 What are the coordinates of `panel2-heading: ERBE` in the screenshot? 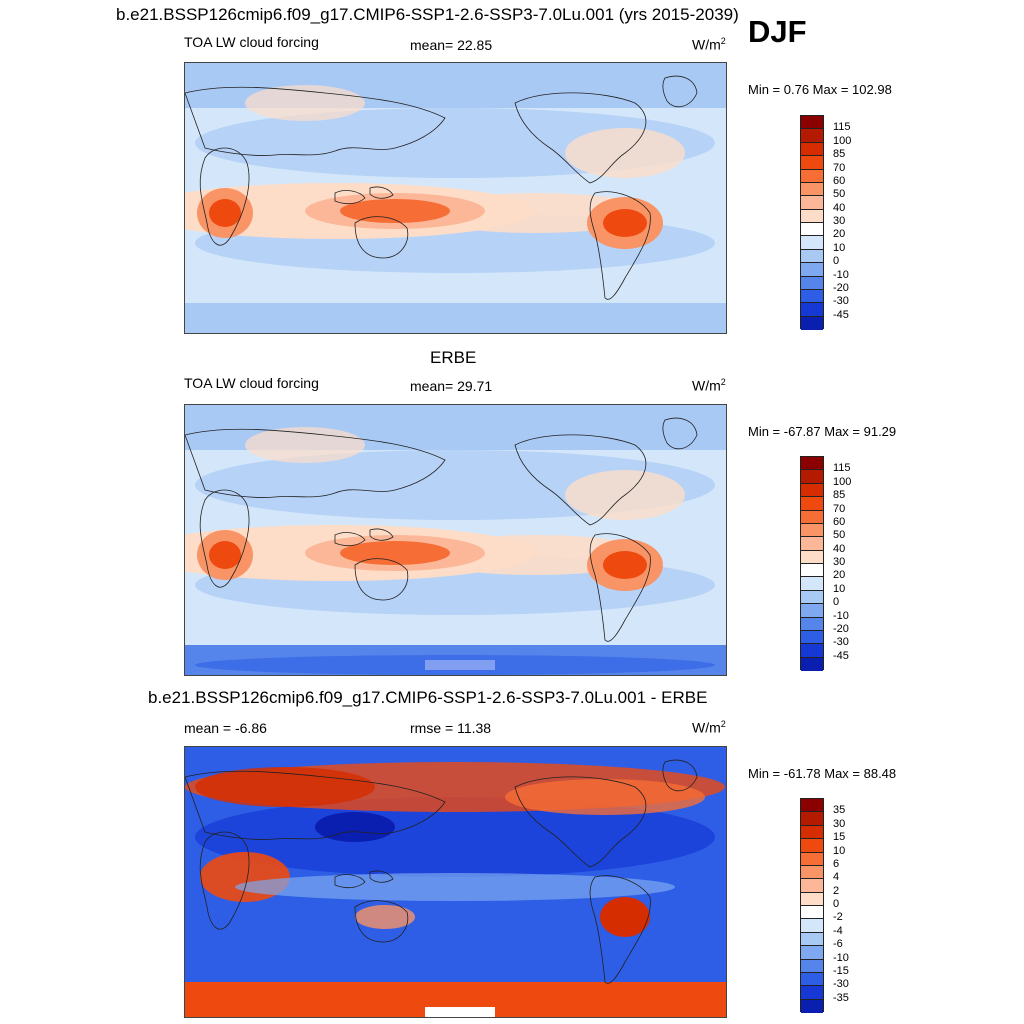 It's located at (453, 357).